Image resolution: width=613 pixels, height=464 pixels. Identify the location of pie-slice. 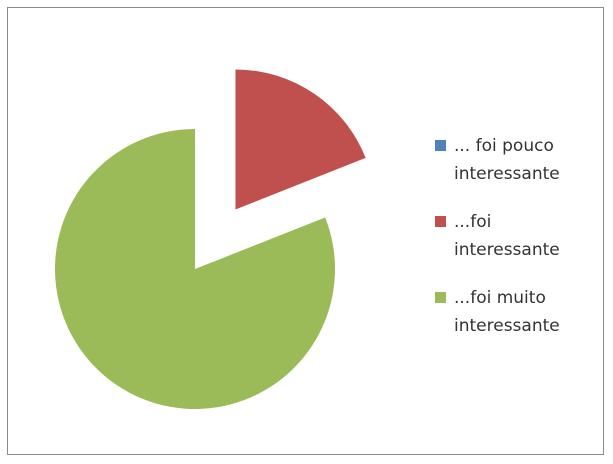
(300, 139).